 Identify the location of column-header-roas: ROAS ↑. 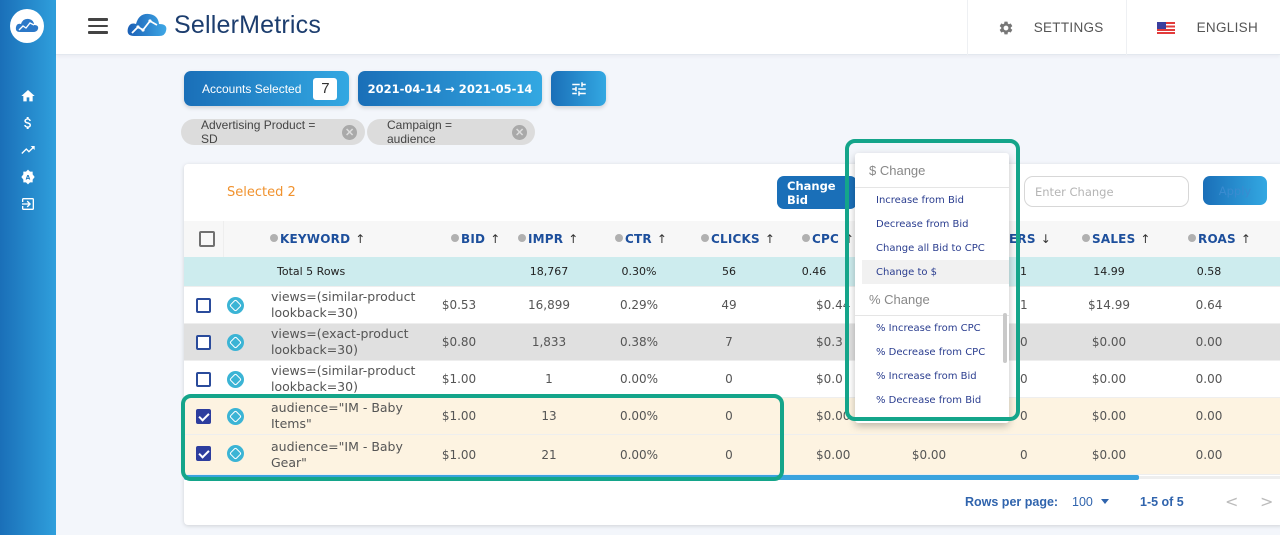
(1219, 239).